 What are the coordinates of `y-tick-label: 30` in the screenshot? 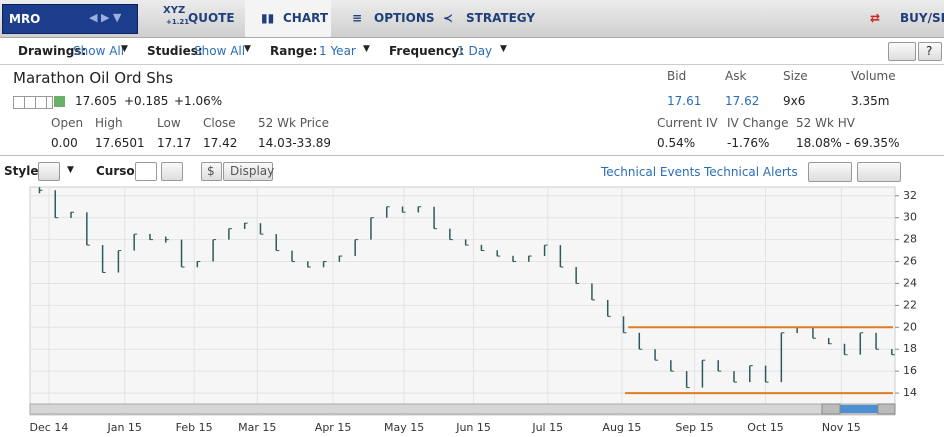 It's located at (910, 217).